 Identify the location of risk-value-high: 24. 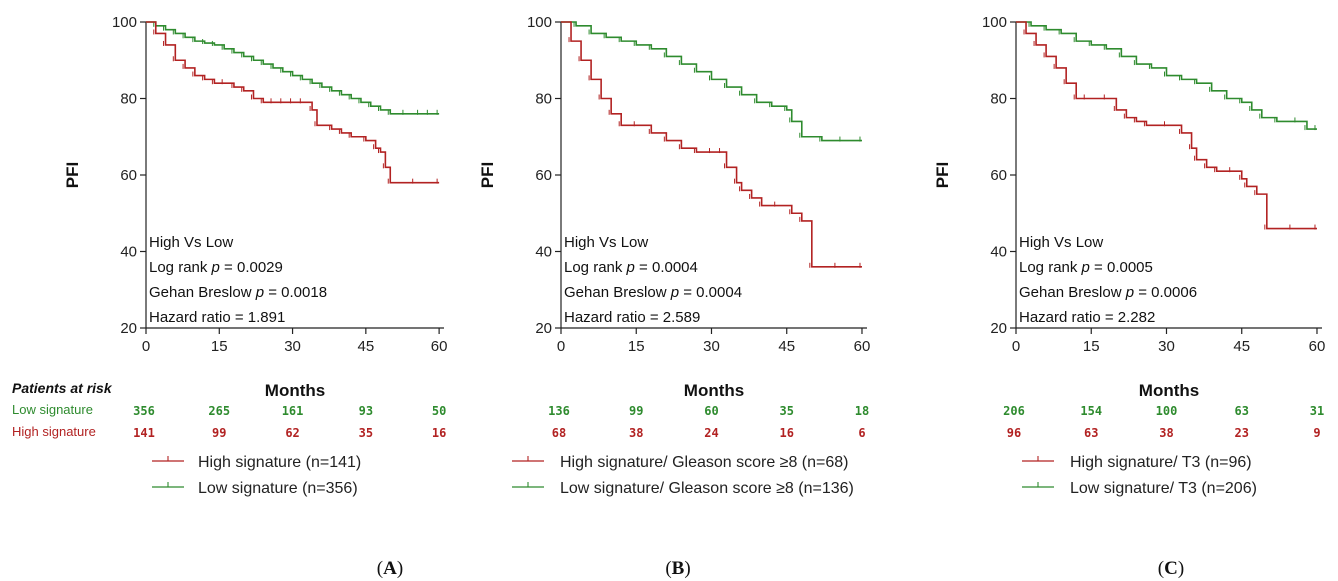
(711, 433).